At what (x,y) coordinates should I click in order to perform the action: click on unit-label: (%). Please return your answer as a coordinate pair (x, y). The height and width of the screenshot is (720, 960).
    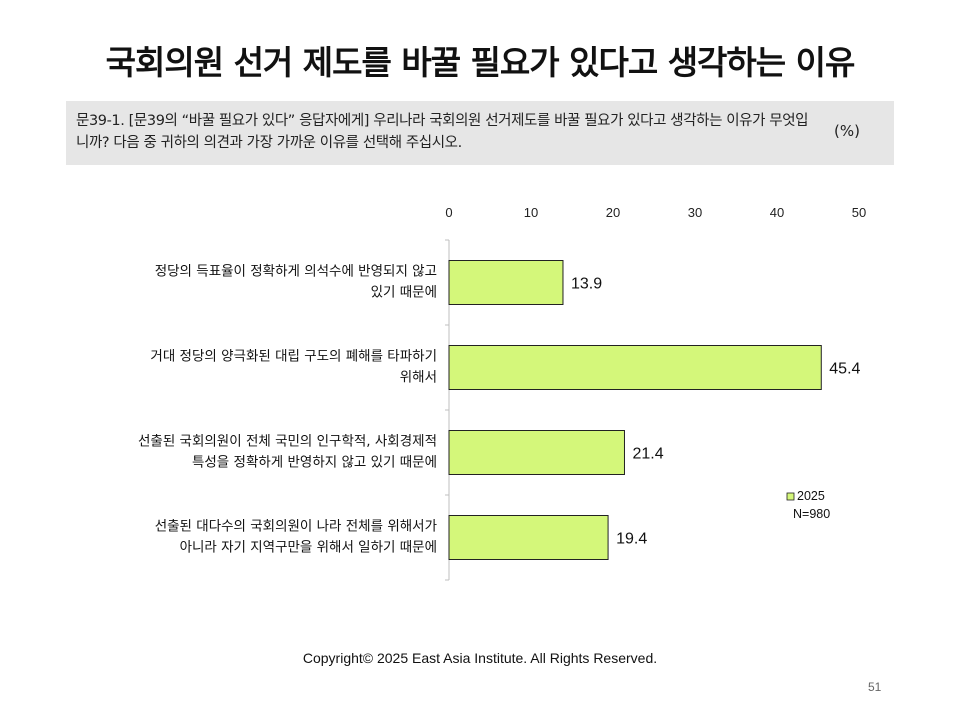
    Looking at the image, I should click on (847, 131).